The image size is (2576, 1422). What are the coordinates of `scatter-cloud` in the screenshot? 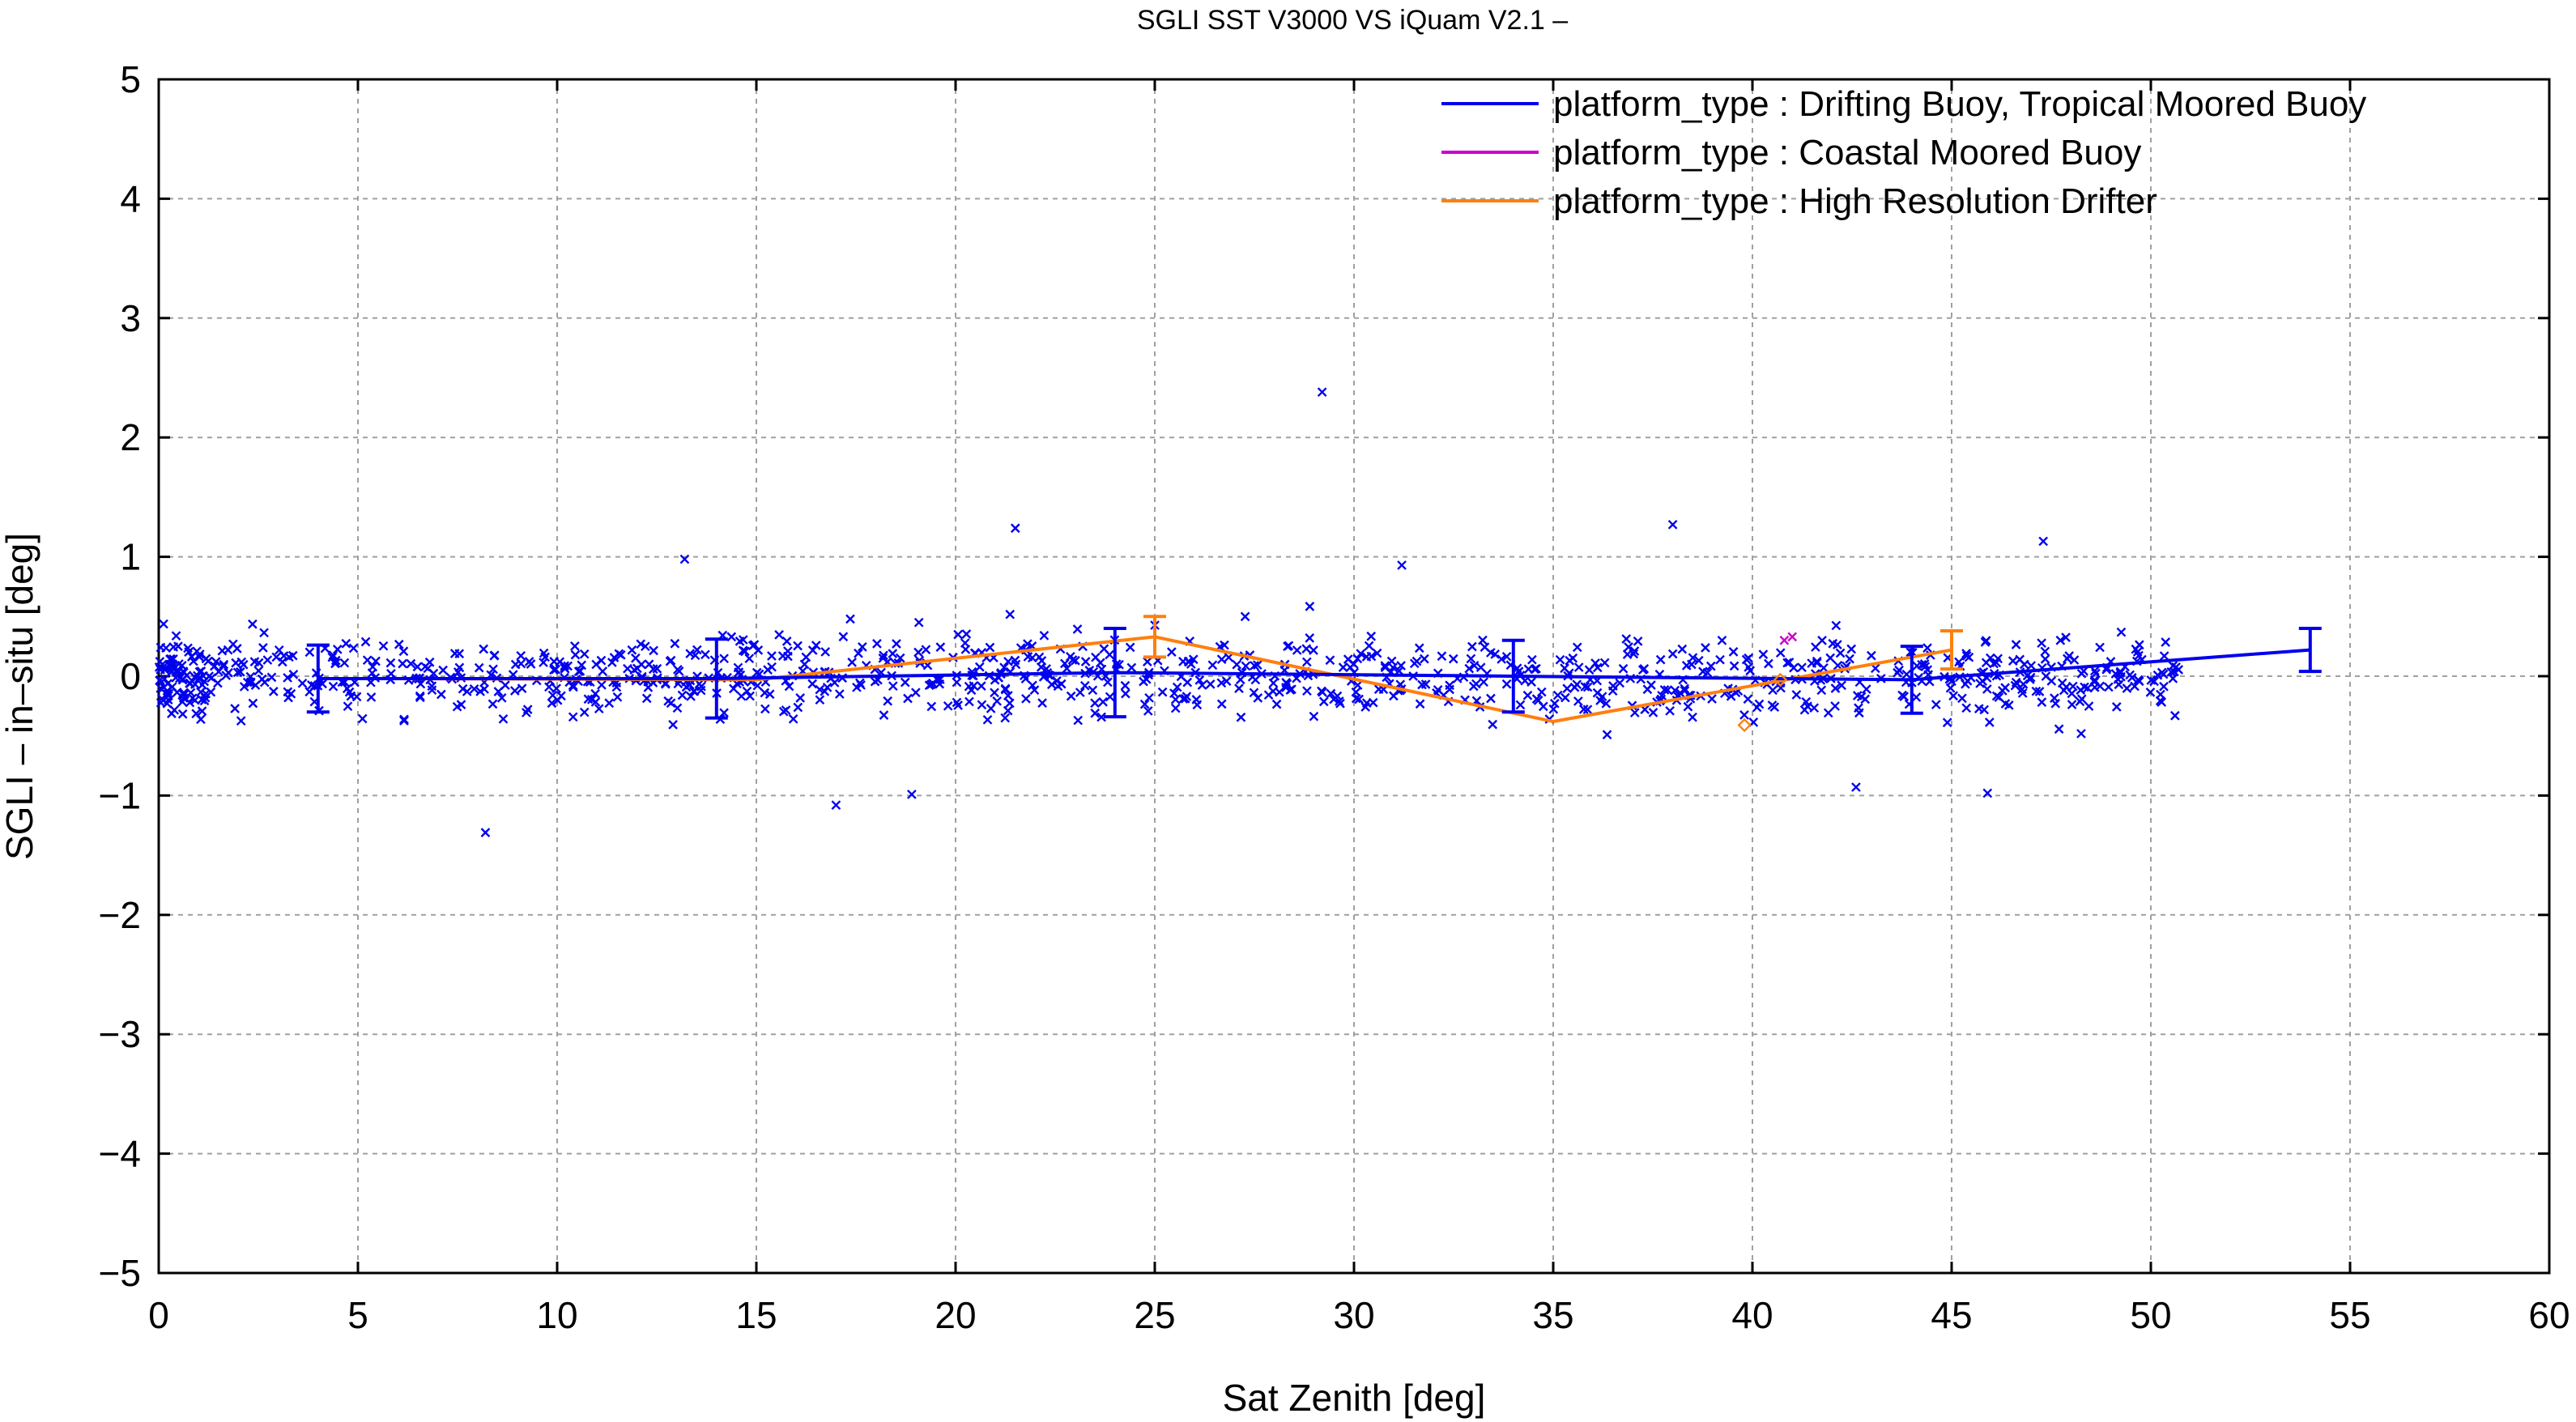 It's located at (1169, 671).